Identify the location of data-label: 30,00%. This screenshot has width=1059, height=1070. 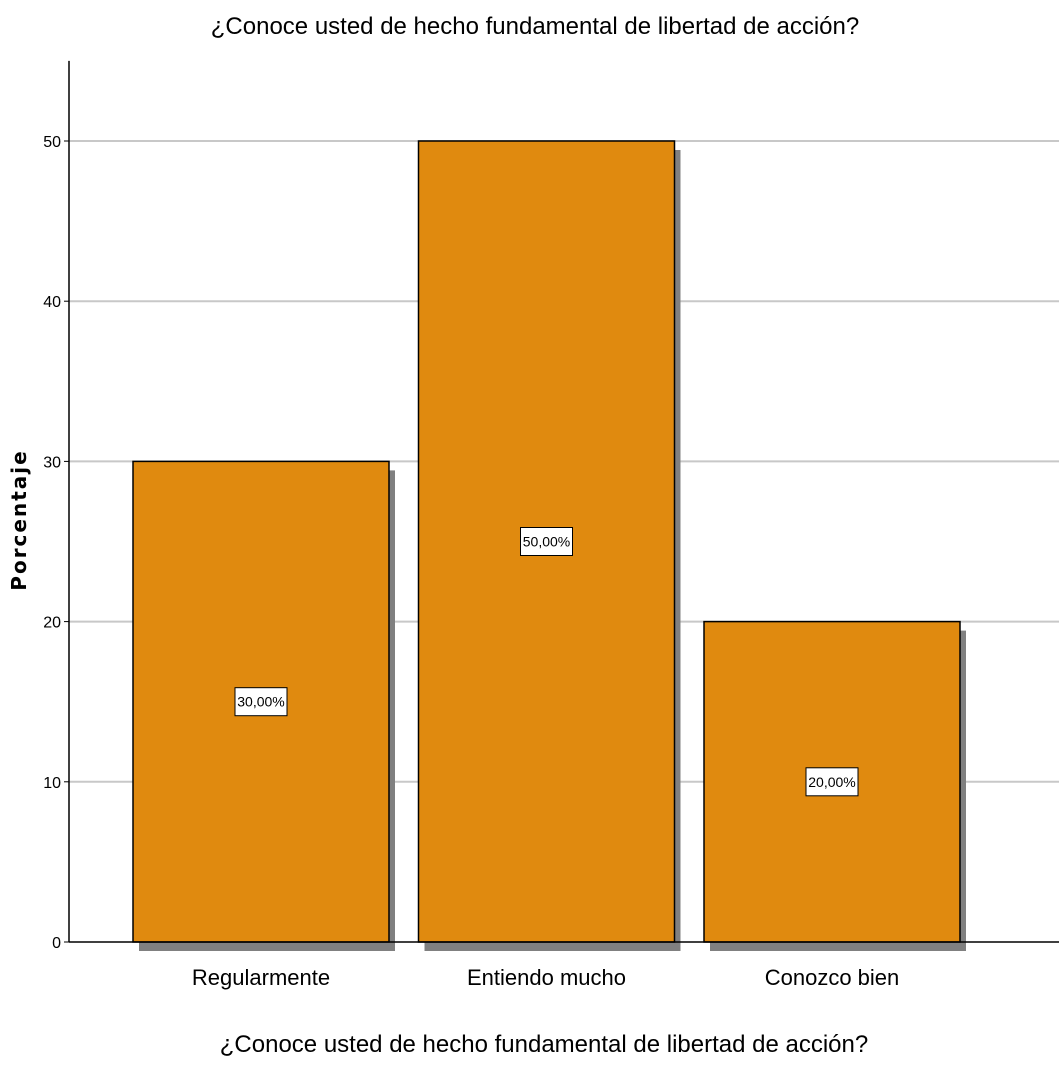
(260, 702).